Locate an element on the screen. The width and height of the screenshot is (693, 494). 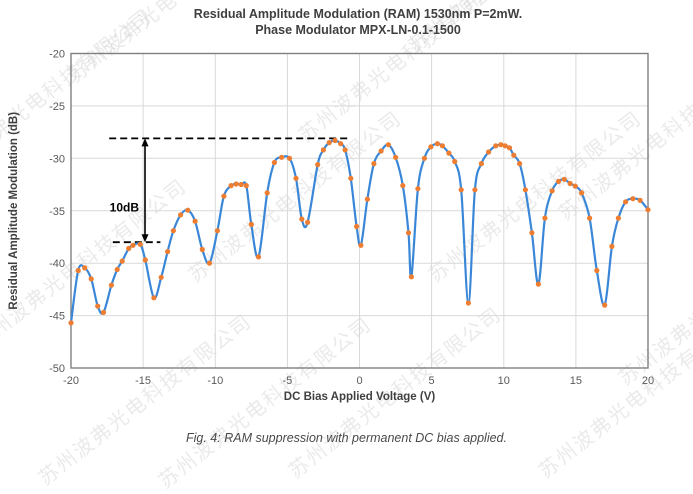
x-axis-title: DC Bias Applied Voltage (V) is located at coordinates (360, 397).